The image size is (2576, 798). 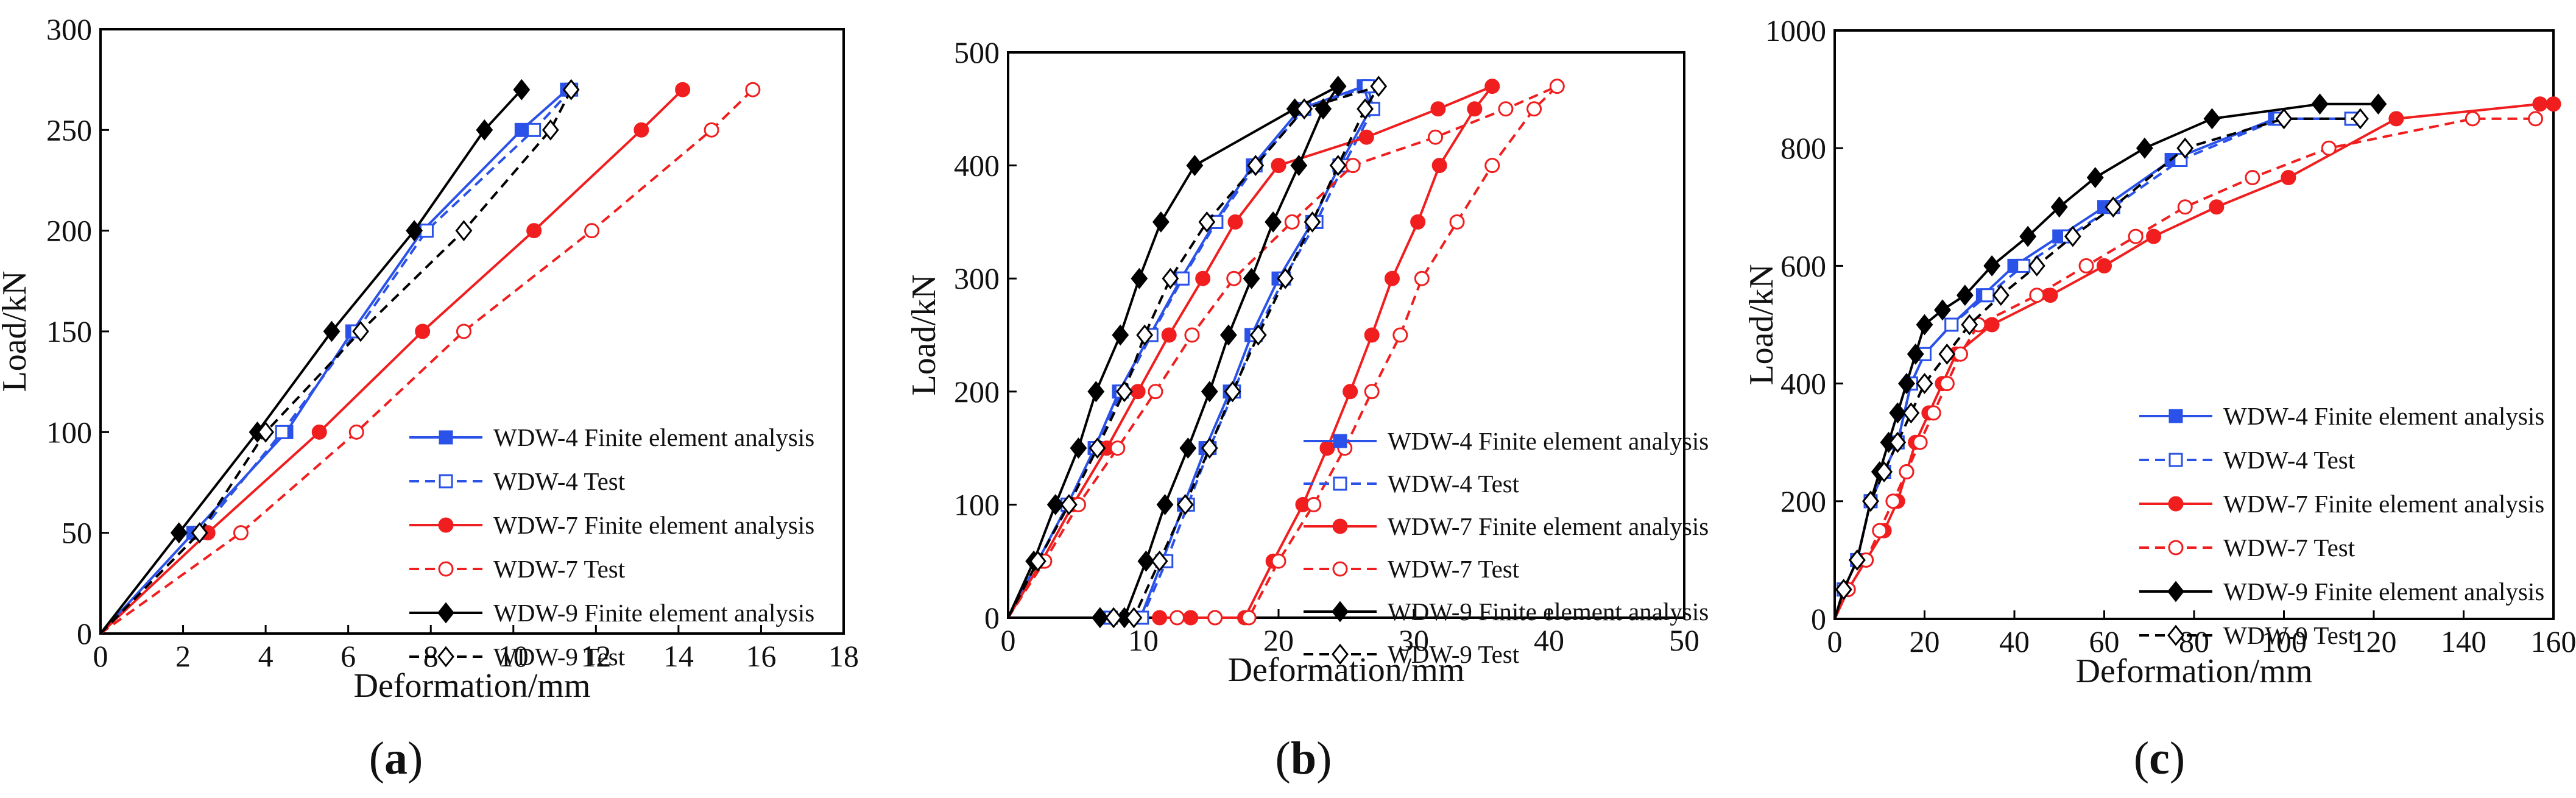 I want to click on x-tick-label: 50, so click(x=1684, y=640).